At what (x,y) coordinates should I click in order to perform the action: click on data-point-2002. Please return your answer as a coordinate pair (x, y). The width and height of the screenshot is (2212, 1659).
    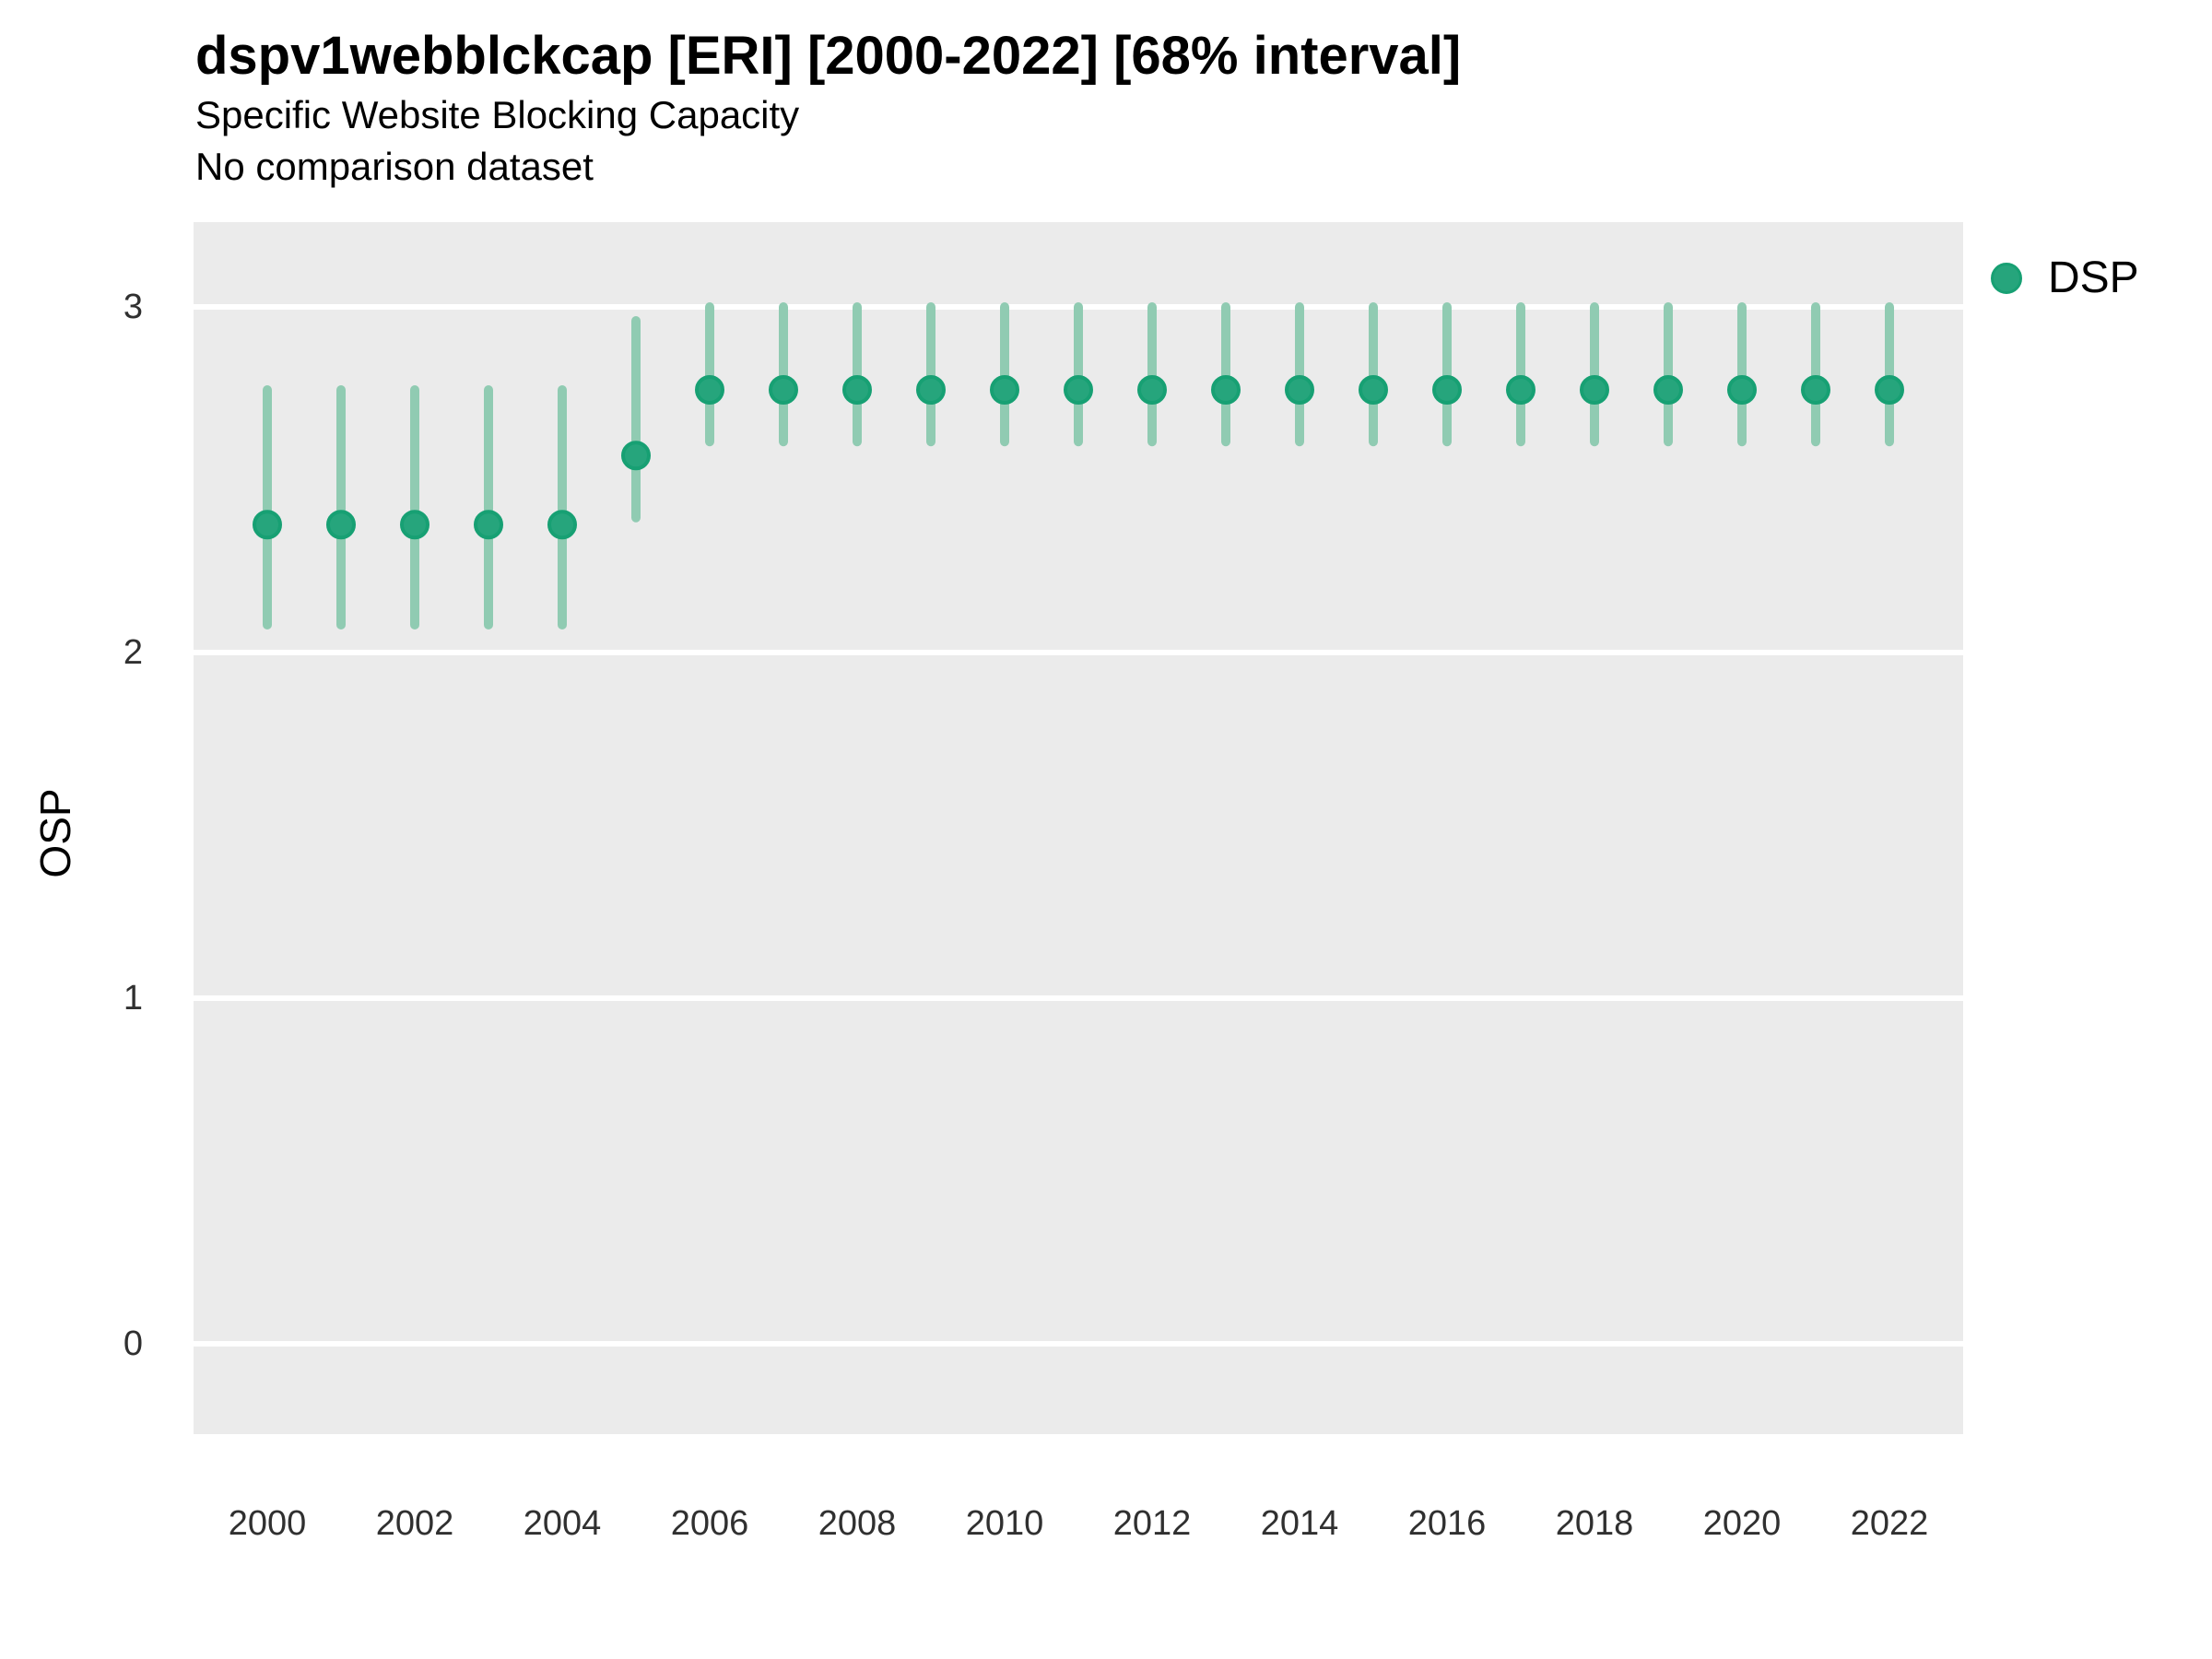
    Looking at the image, I should click on (414, 525).